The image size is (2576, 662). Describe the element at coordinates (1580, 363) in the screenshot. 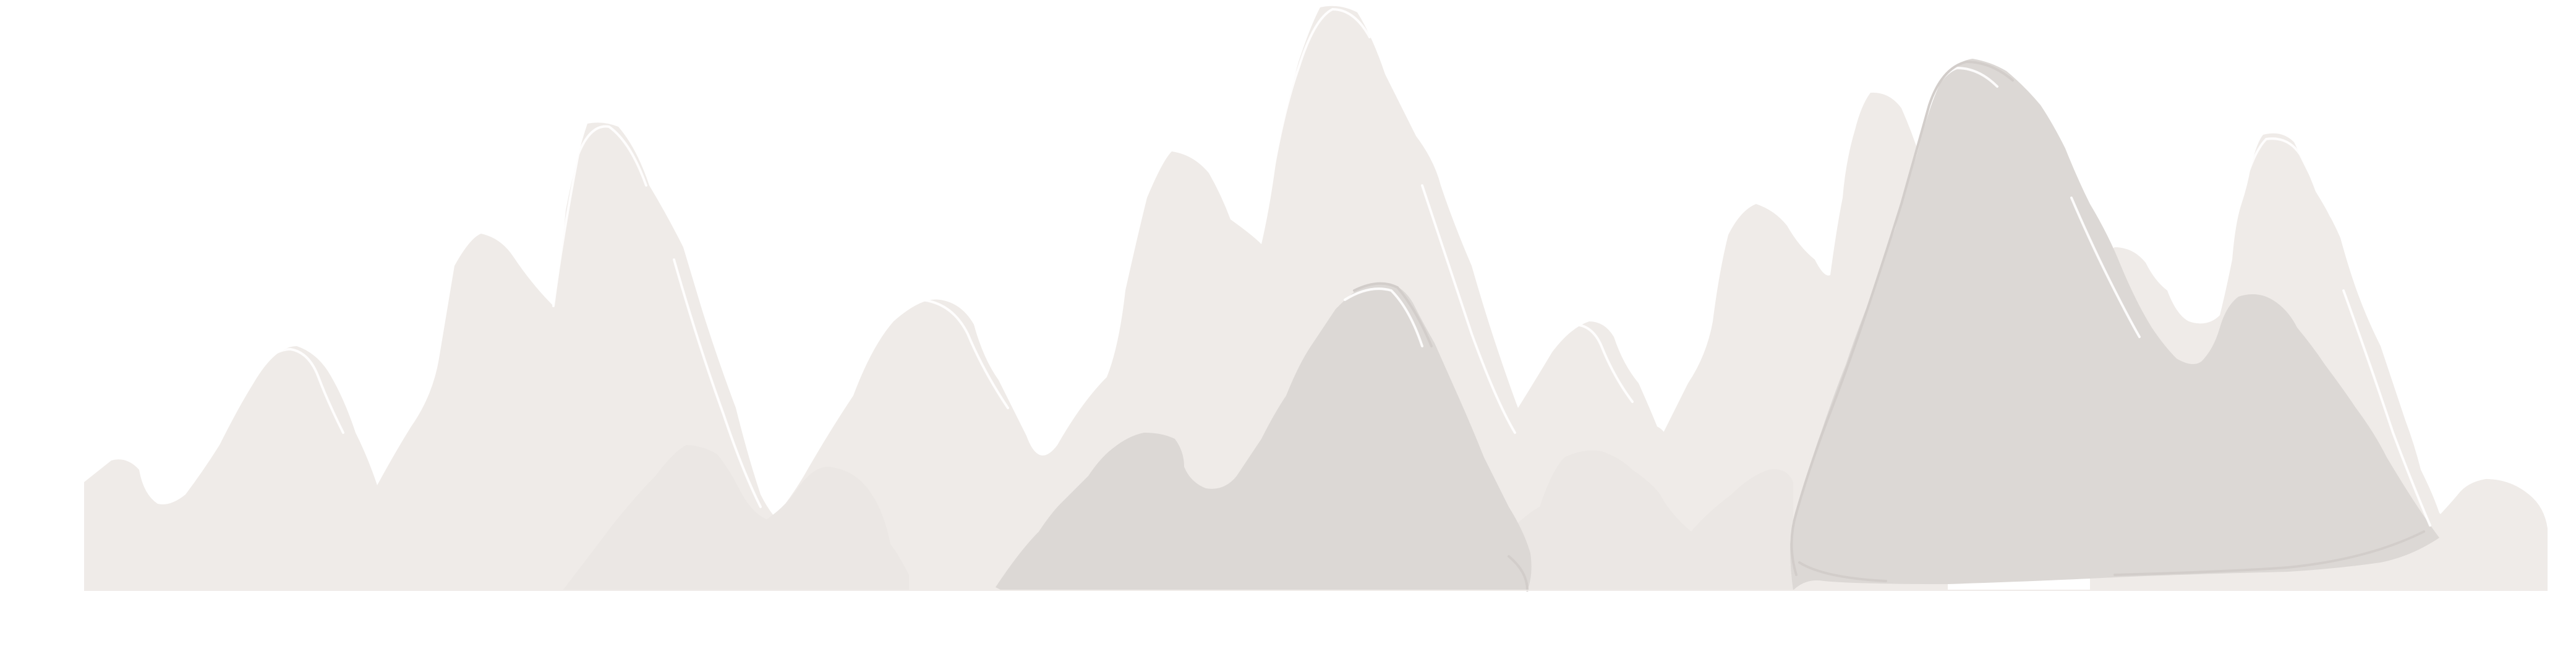

I see `stroke-small-right` at that location.